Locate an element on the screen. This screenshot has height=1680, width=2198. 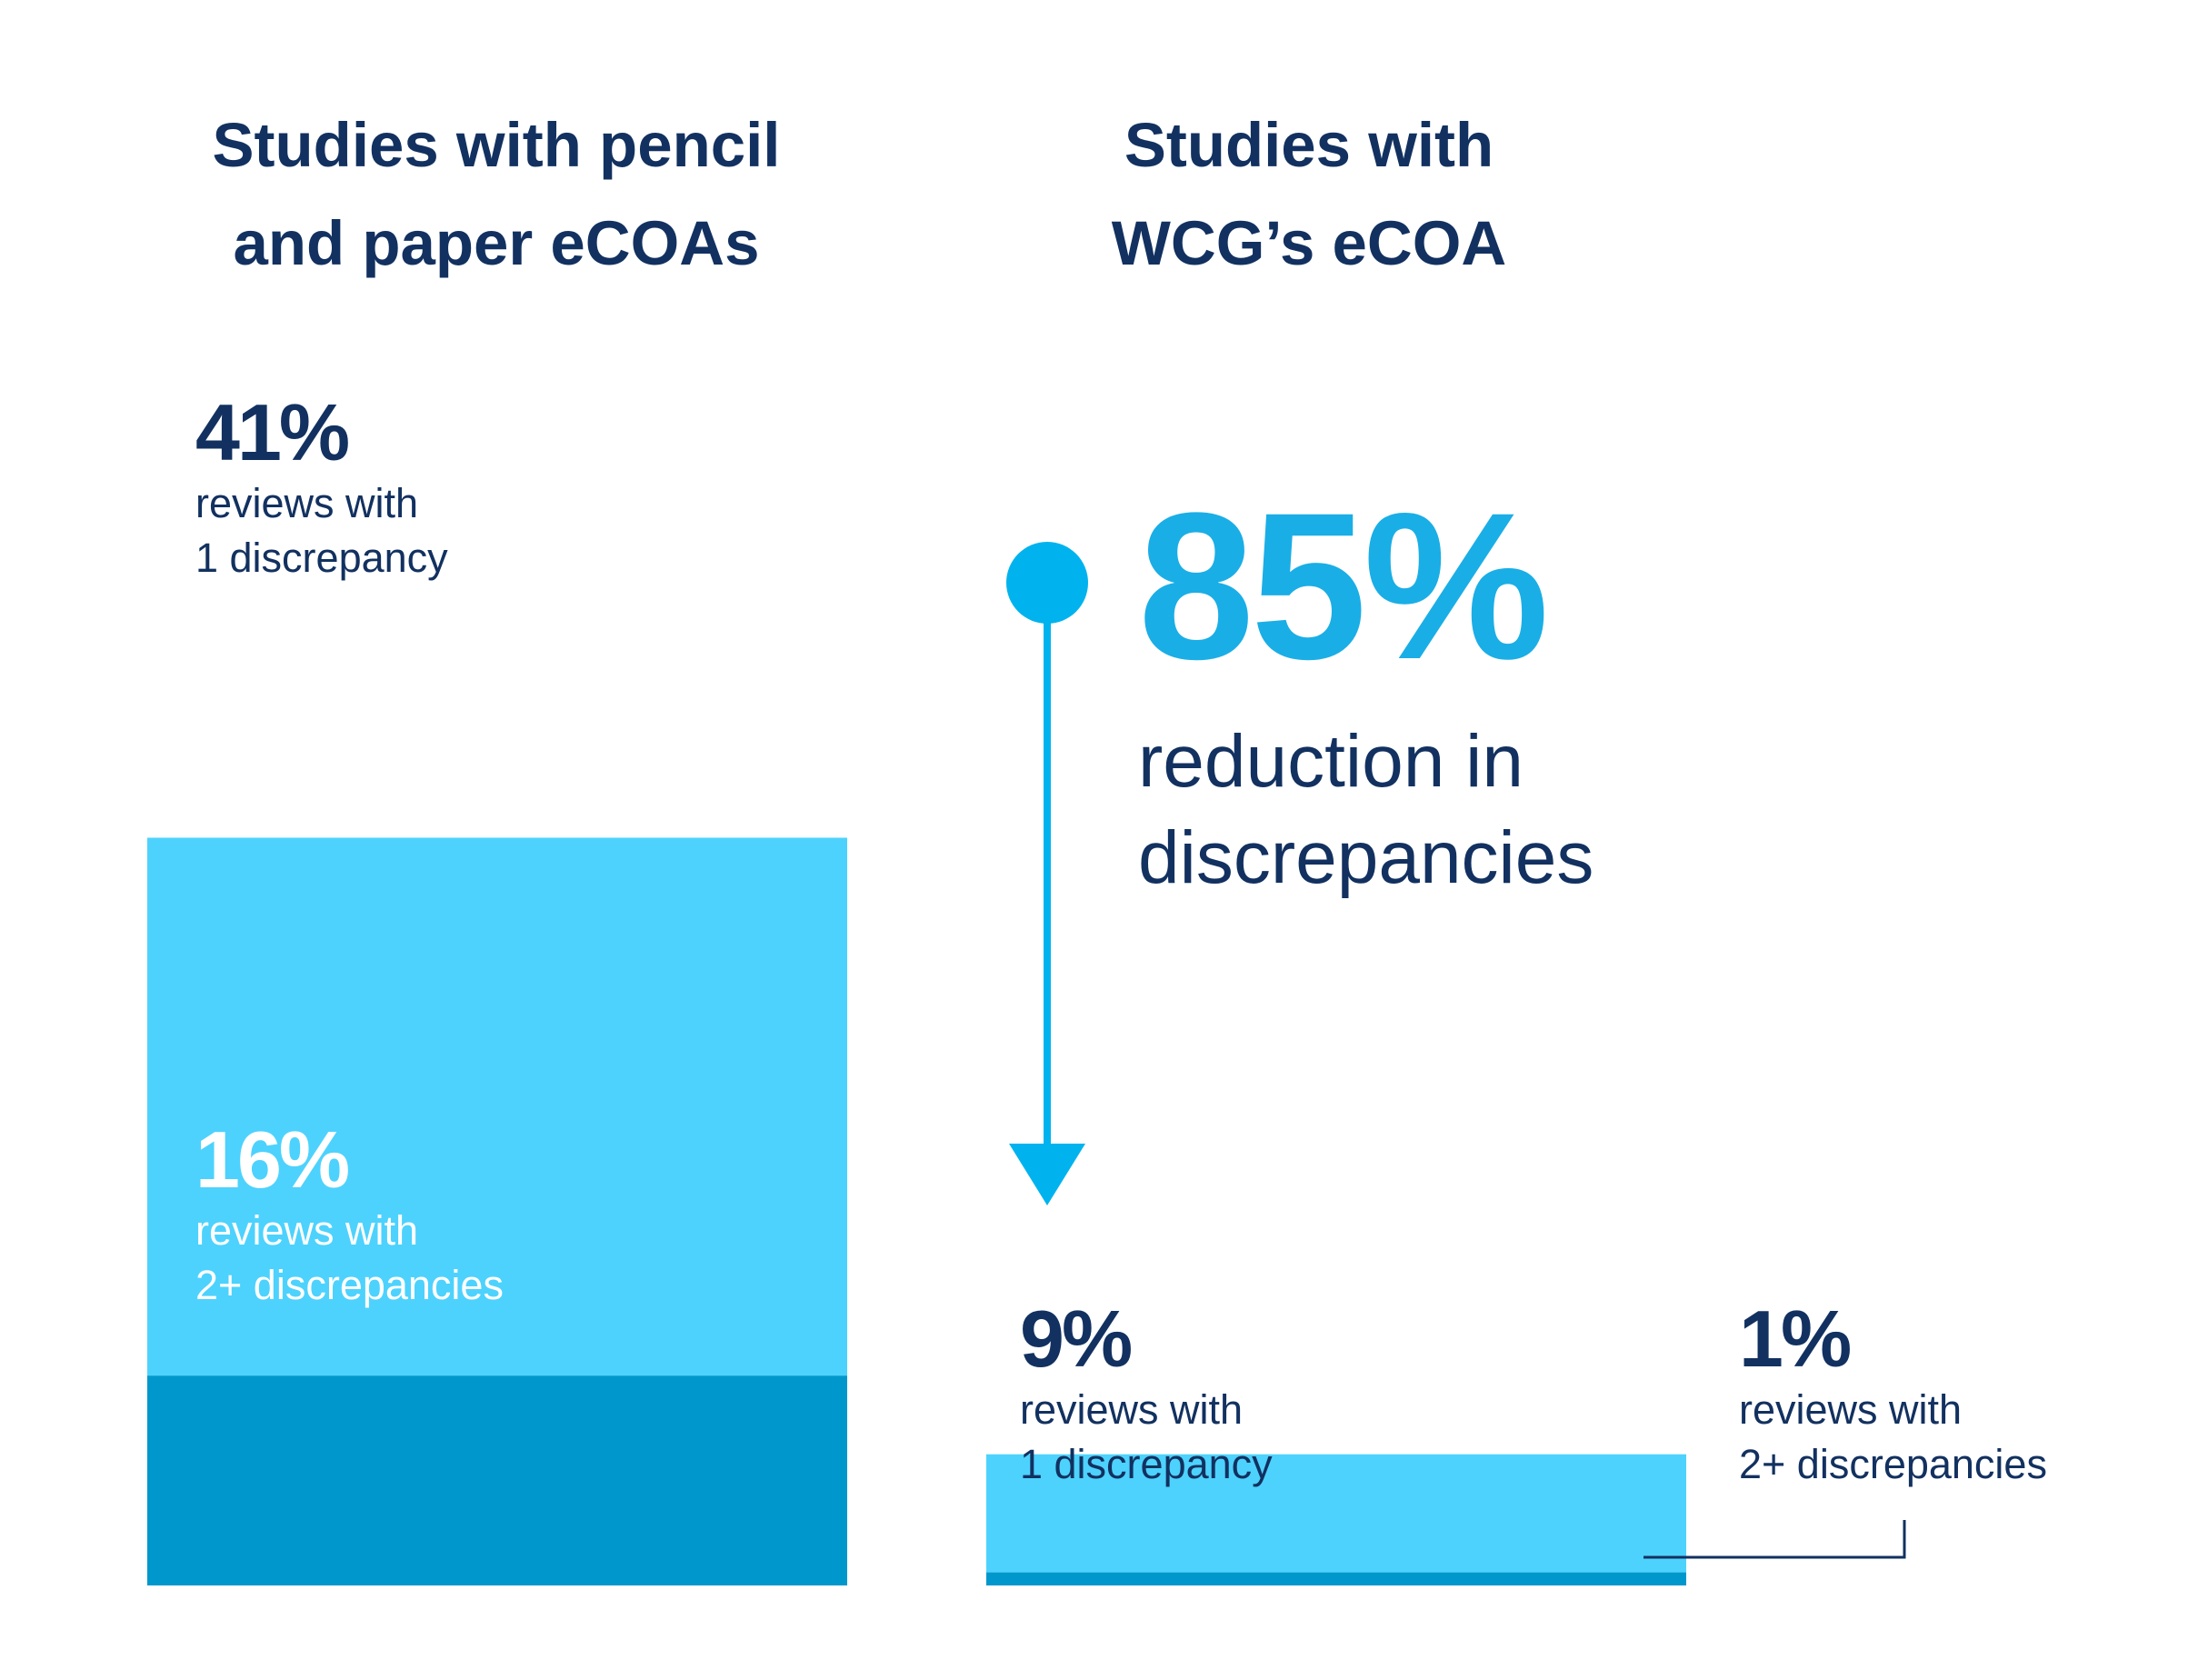
data-label-1: 1% is located at coordinates (1796, 1339).